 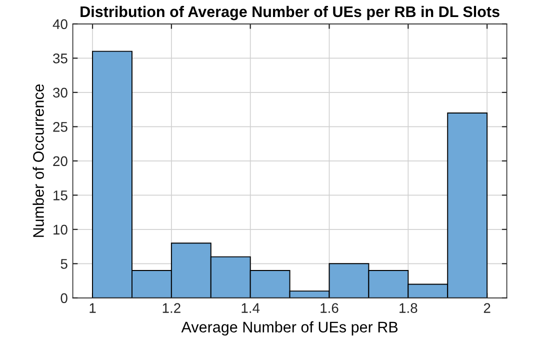 I want to click on y-tick-label: 25, so click(x=60, y=127).